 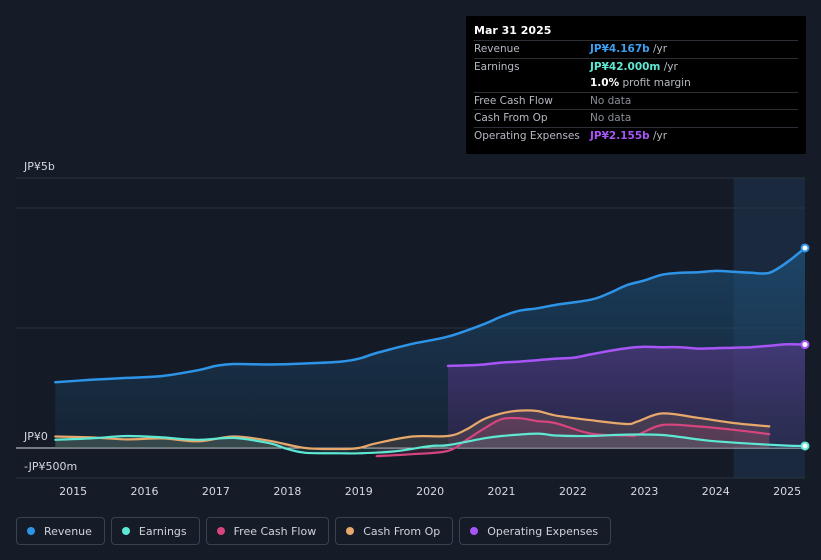 I want to click on line-cfo, so click(x=412, y=430).